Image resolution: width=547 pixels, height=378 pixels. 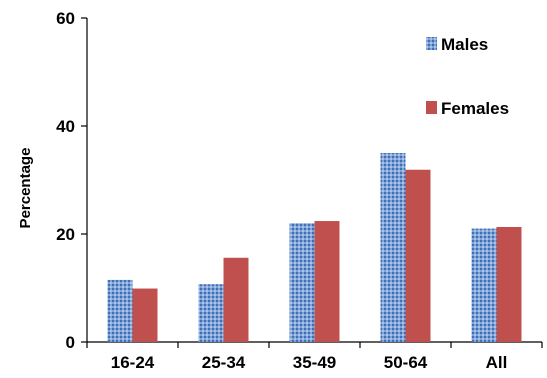 I want to click on legend-swatch-males, so click(x=431, y=43).